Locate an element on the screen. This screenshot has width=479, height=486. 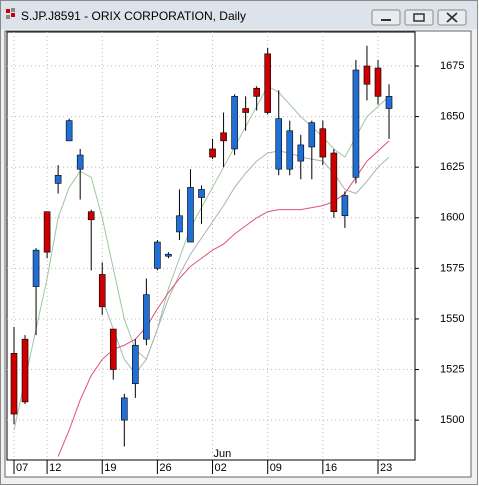
x-tick-label: 19 is located at coordinates (110, 468).